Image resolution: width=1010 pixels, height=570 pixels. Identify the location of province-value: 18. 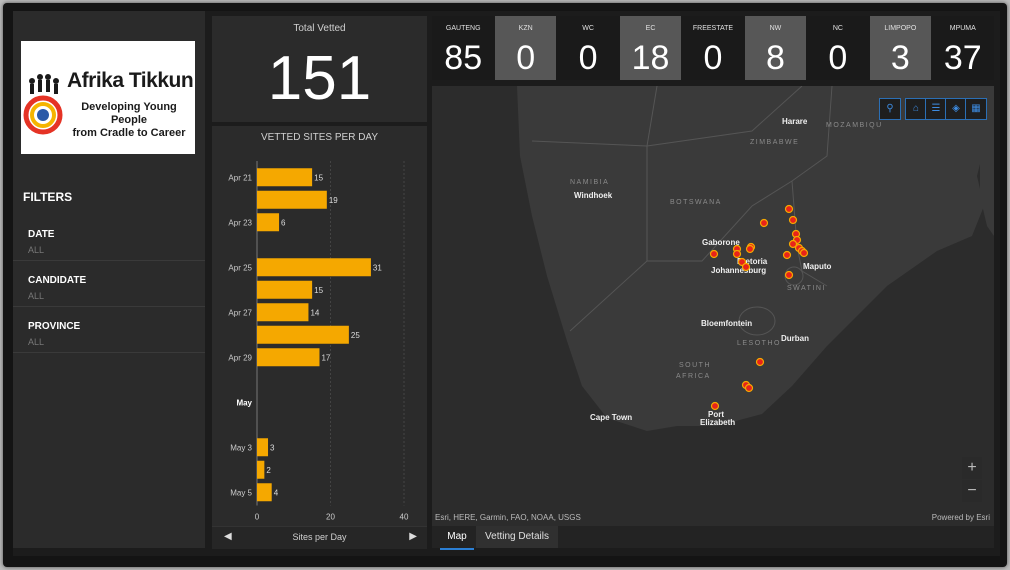
(650, 58).